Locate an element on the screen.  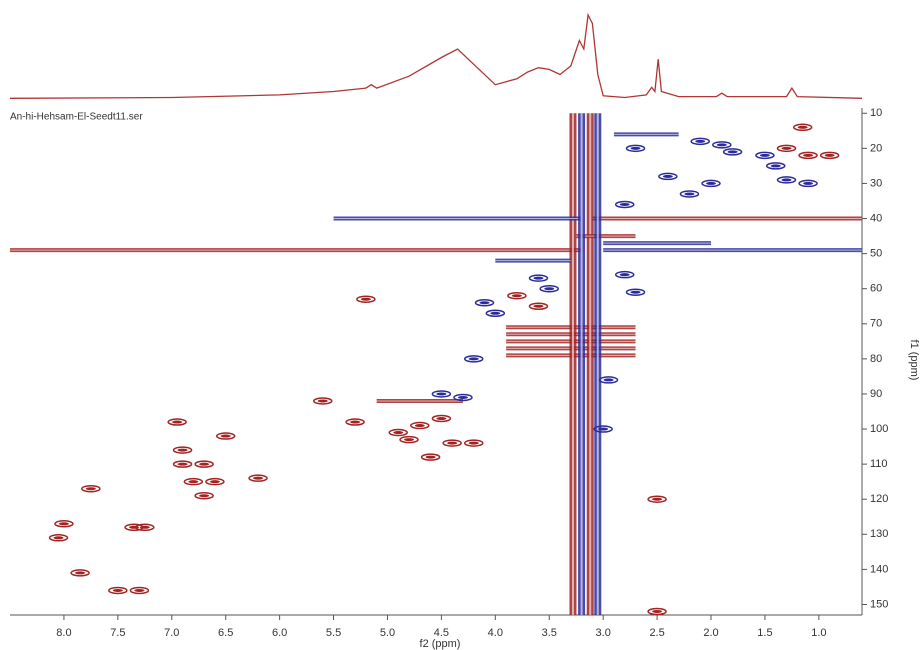
projection-trace is located at coordinates (436, 55).